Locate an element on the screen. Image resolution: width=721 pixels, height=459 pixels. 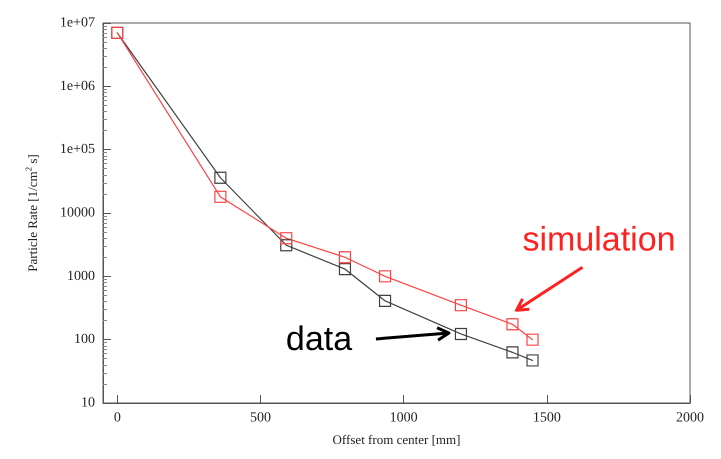
y-tick-label: 1e+05 is located at coordinates (77, 150).